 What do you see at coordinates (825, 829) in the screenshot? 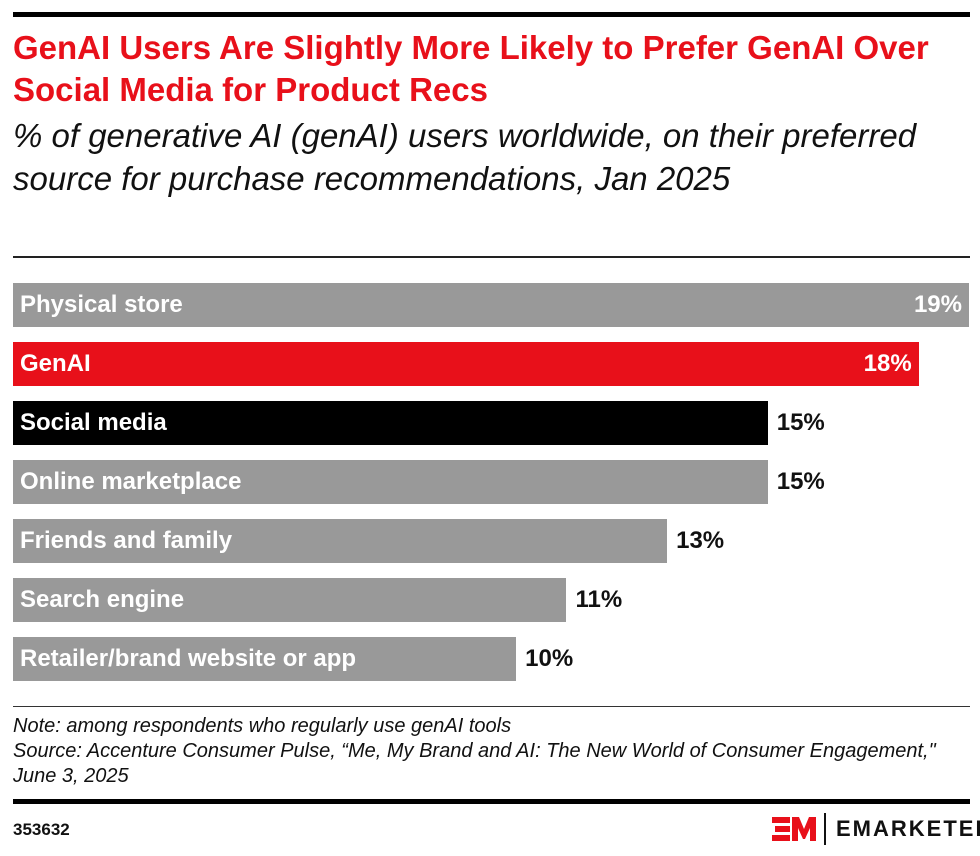
I see `logo-divider` at bounding box center [825, 829].